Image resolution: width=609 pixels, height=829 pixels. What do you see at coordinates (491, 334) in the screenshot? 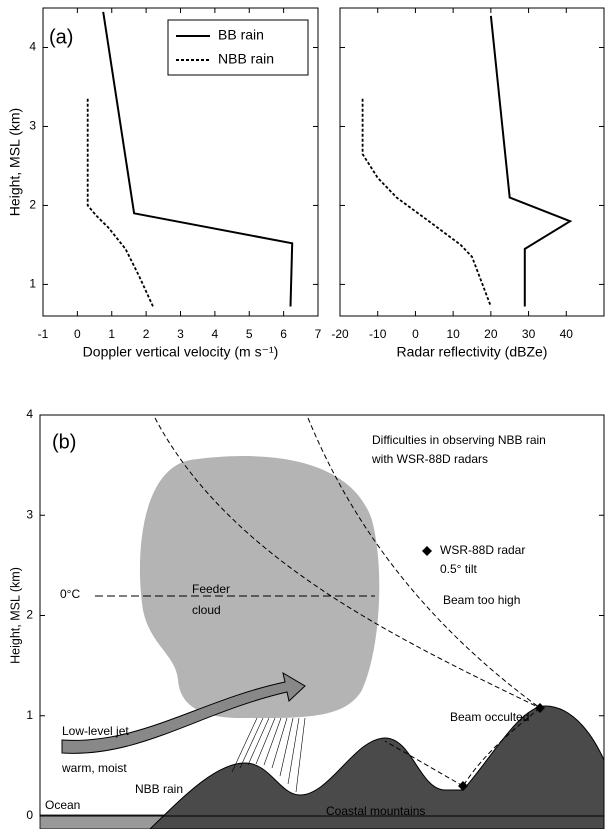
I see `x-tick-label: 20` at bounding box center [491, 334].